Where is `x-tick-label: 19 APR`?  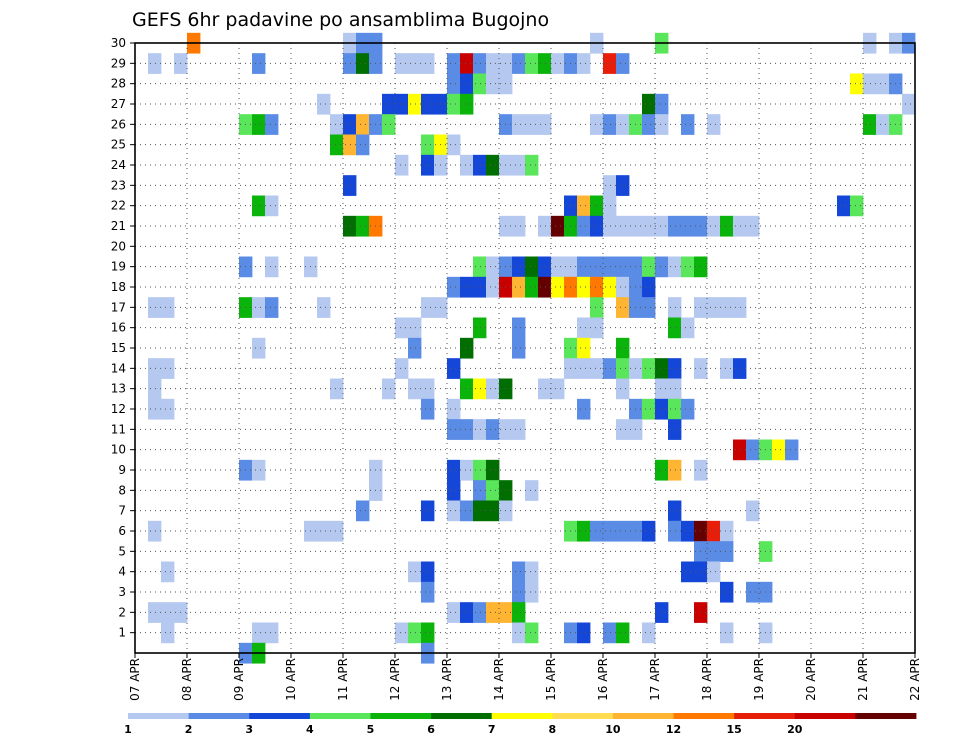 x-tick-label: 19 APR is located at coordinates (759, 679).